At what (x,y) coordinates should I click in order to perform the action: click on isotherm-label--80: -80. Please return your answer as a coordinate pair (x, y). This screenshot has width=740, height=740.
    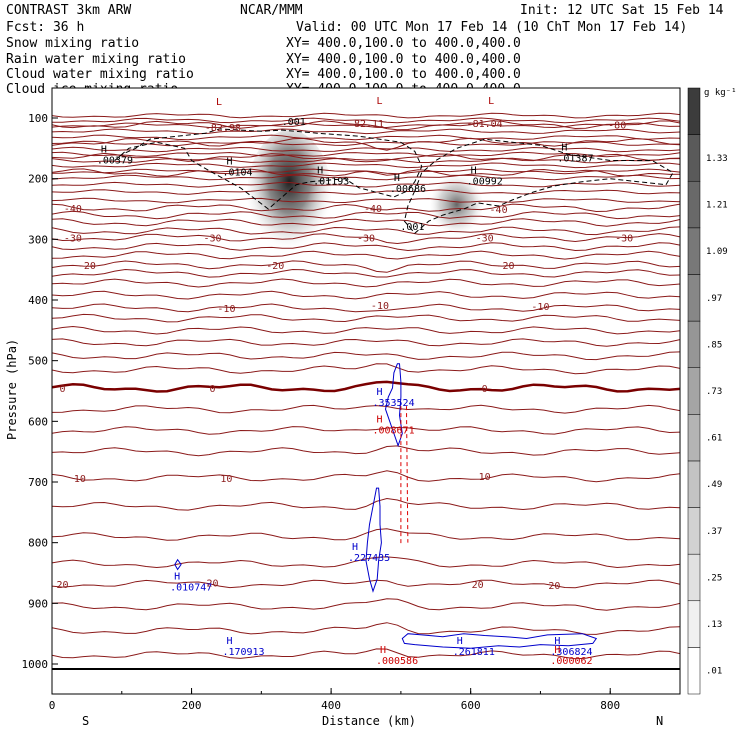
    Looking at the image, I should click on (617, 126).